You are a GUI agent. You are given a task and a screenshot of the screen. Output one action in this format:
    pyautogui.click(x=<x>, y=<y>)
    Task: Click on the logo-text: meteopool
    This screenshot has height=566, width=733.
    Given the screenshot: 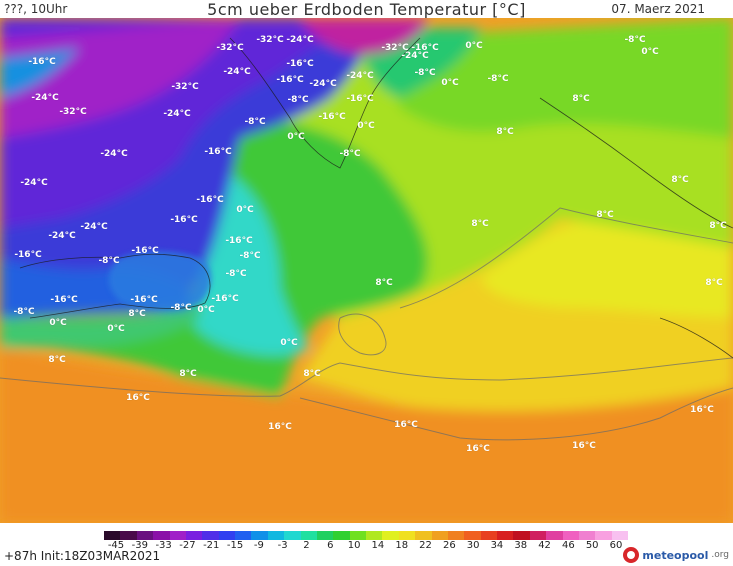 What is the action you would take?
    pyautogui.click(x=675, y=555)
    